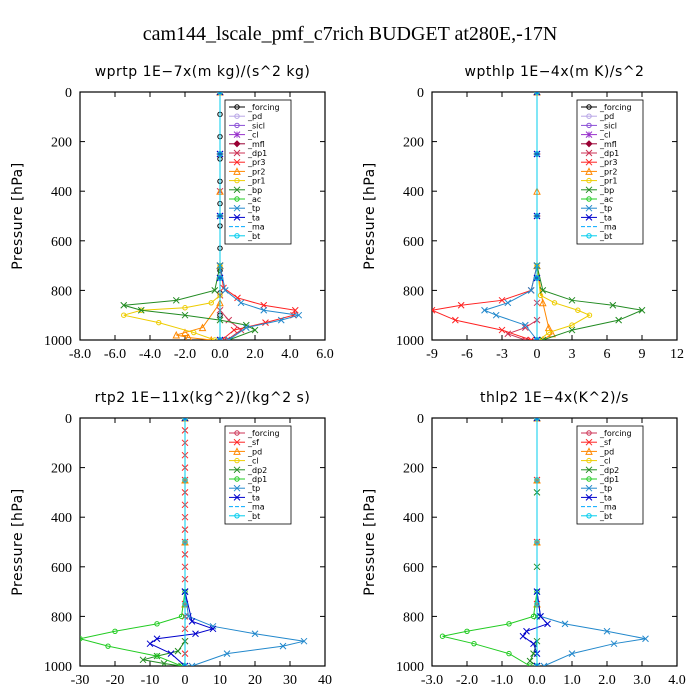  What do you see at coordinates (467, 354) in the screenshot?
I see `x-tick-label: -6` at bounding box center [467, 354].